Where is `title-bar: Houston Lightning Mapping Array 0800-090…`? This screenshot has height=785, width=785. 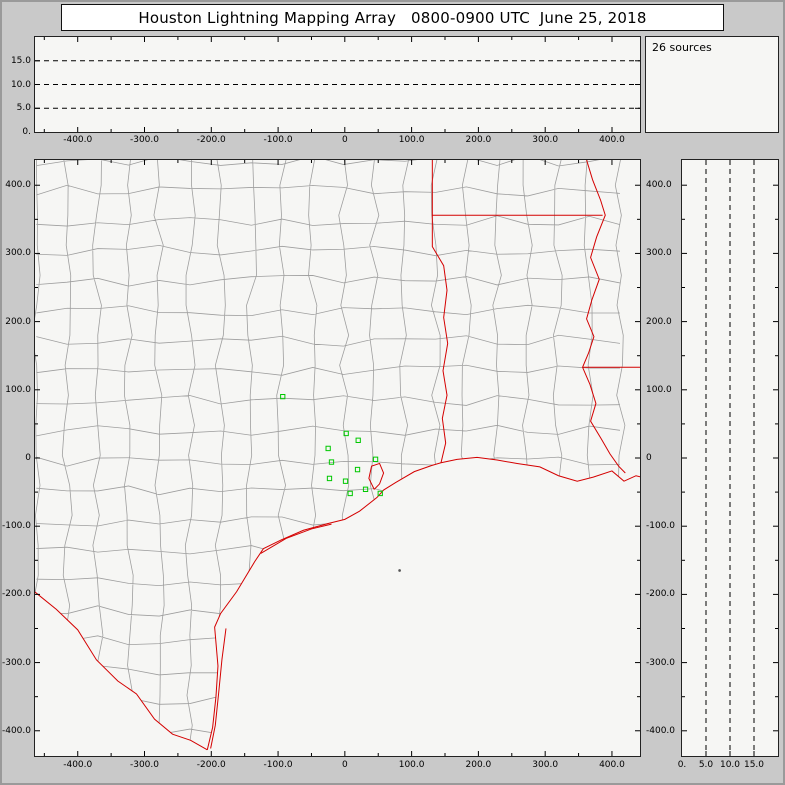
title-bar: Houston Lightning Mapping Array 0800-090… is located at coordinates (392, 17).